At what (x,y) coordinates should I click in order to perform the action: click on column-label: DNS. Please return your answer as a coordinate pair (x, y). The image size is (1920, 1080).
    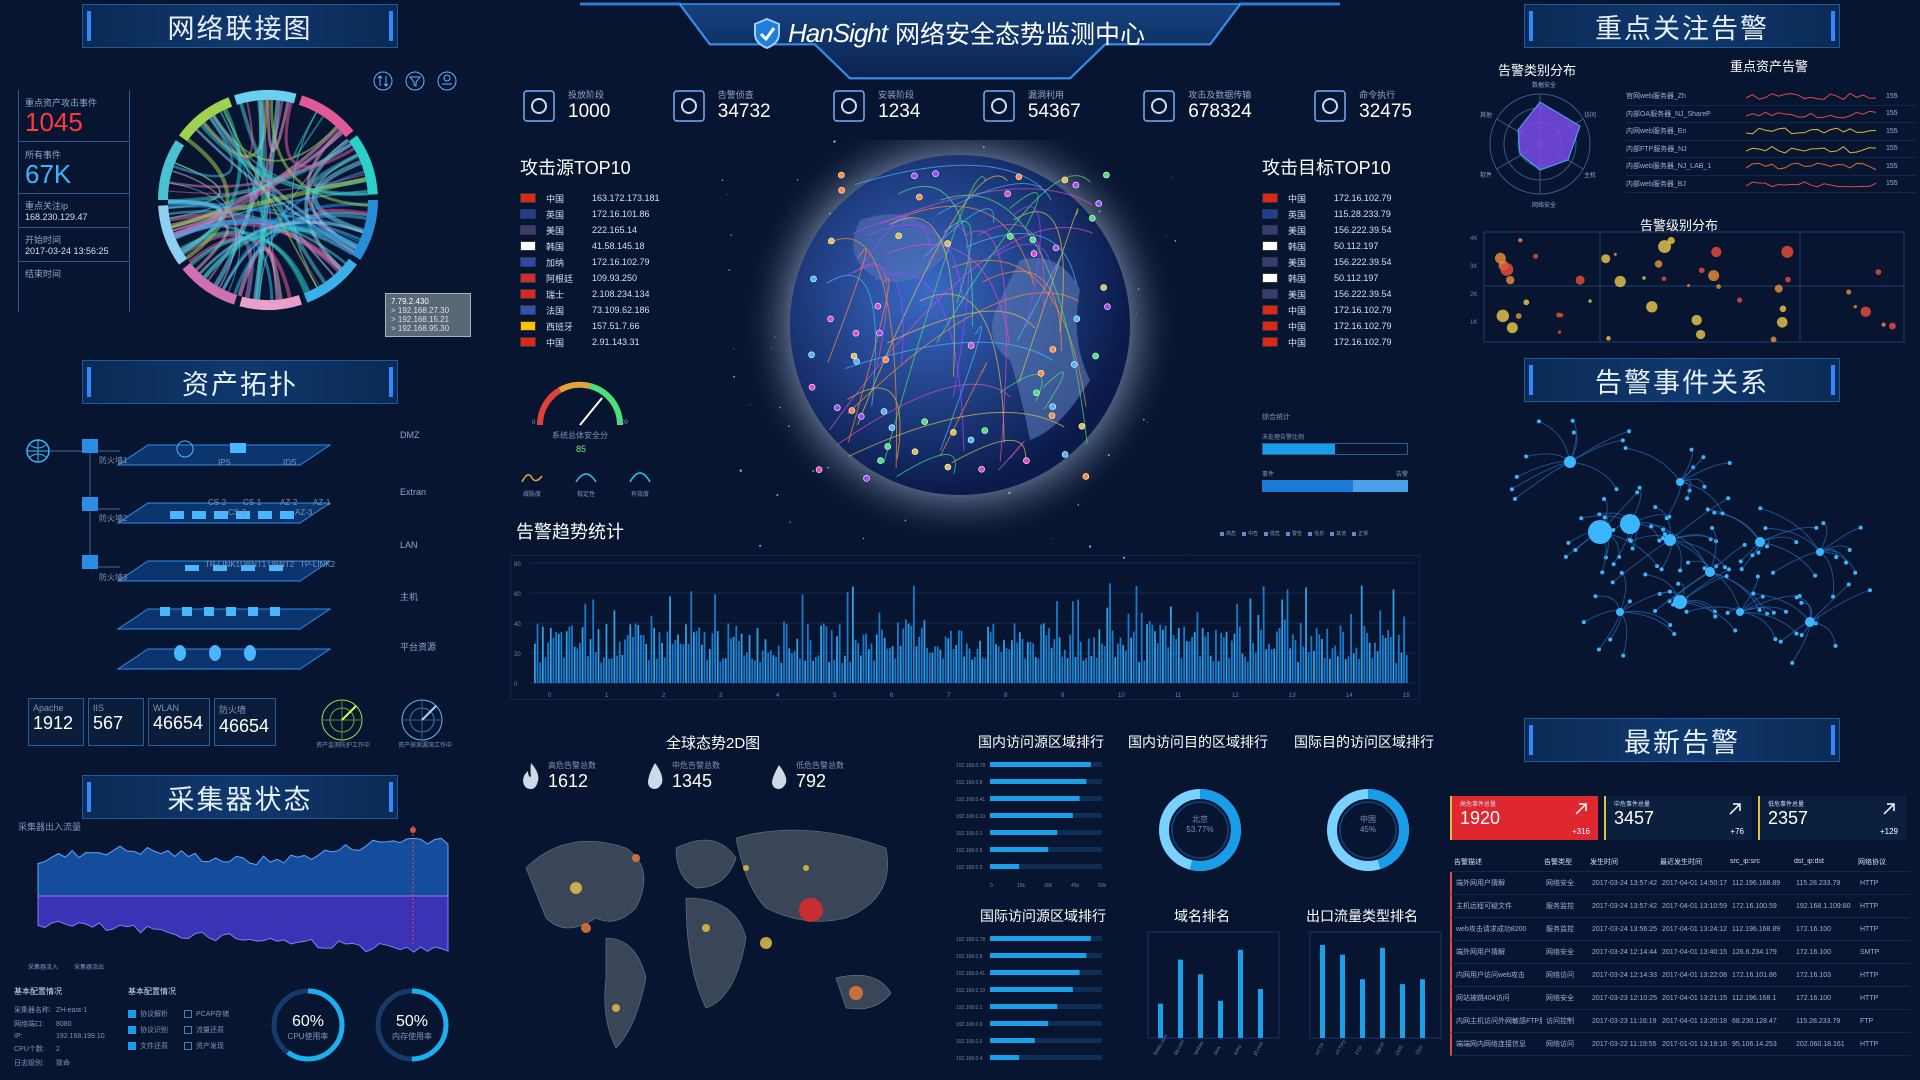
    Looking at the image, I should click on (1400, 1050).